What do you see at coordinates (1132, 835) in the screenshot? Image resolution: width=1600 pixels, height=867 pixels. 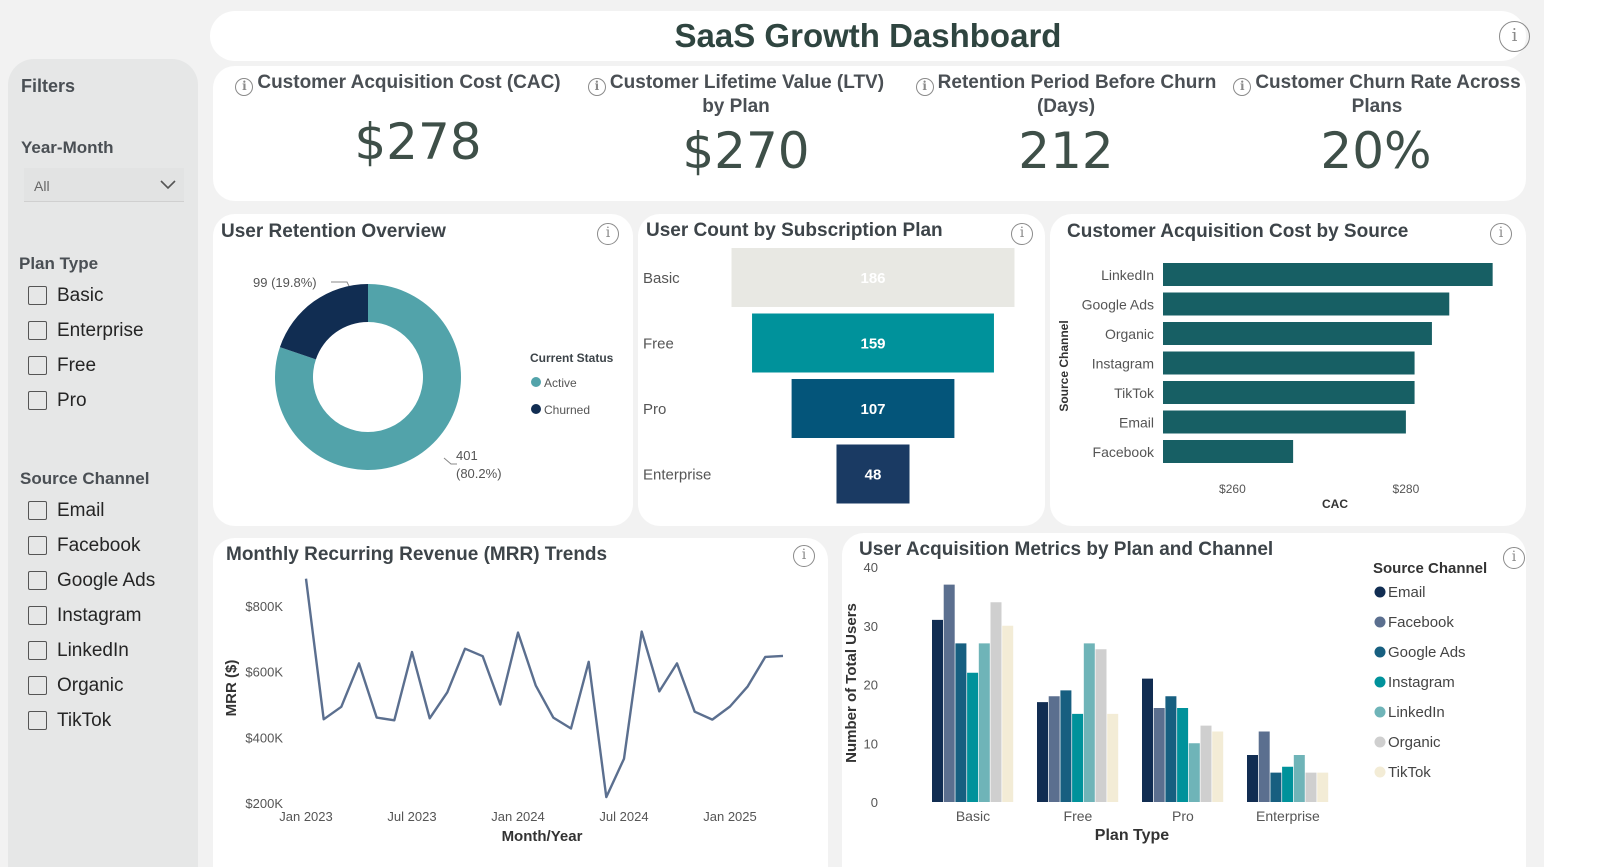 I see `x-axis-label: Plan Type` at bounding box center [1132, 835].